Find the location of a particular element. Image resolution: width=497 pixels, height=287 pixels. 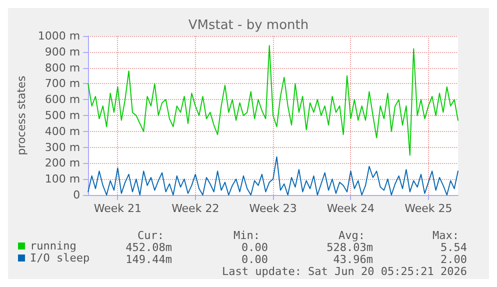

legend-label: running is located at coordinates (53, 246).